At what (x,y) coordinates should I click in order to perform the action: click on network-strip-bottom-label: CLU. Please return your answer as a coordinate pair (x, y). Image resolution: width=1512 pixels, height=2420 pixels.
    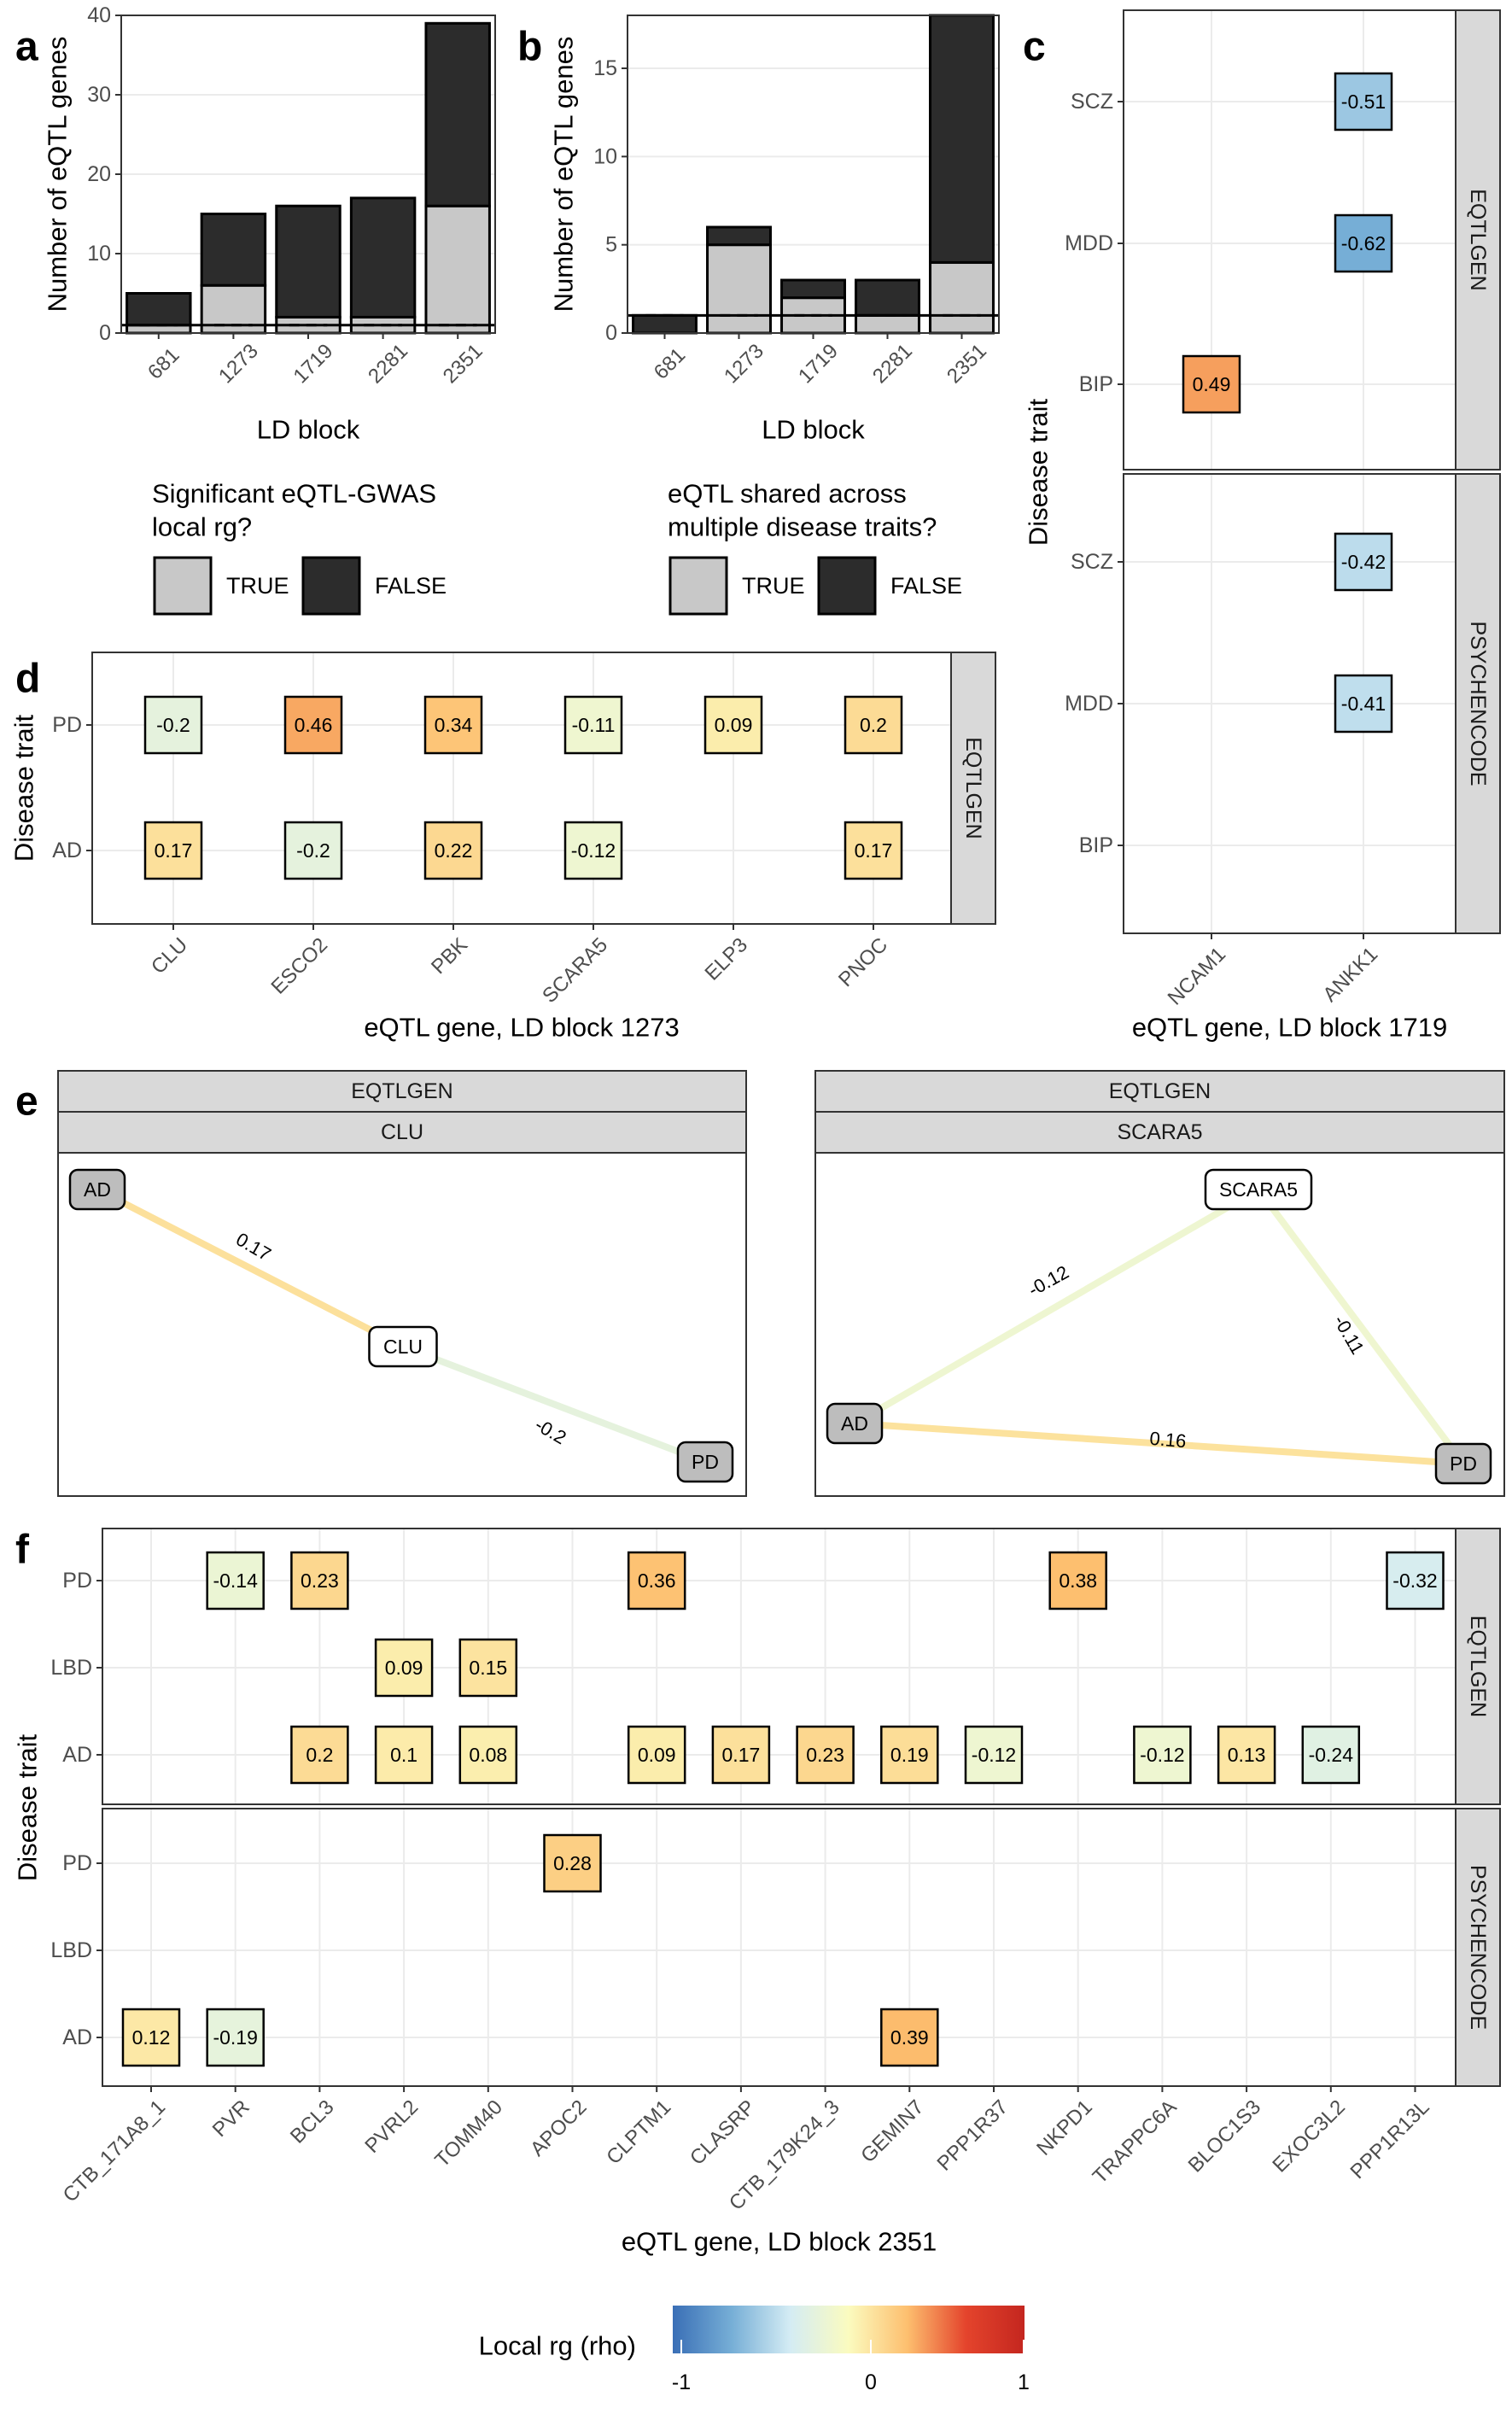
    Looking at the image, I should click on (402, 1132).